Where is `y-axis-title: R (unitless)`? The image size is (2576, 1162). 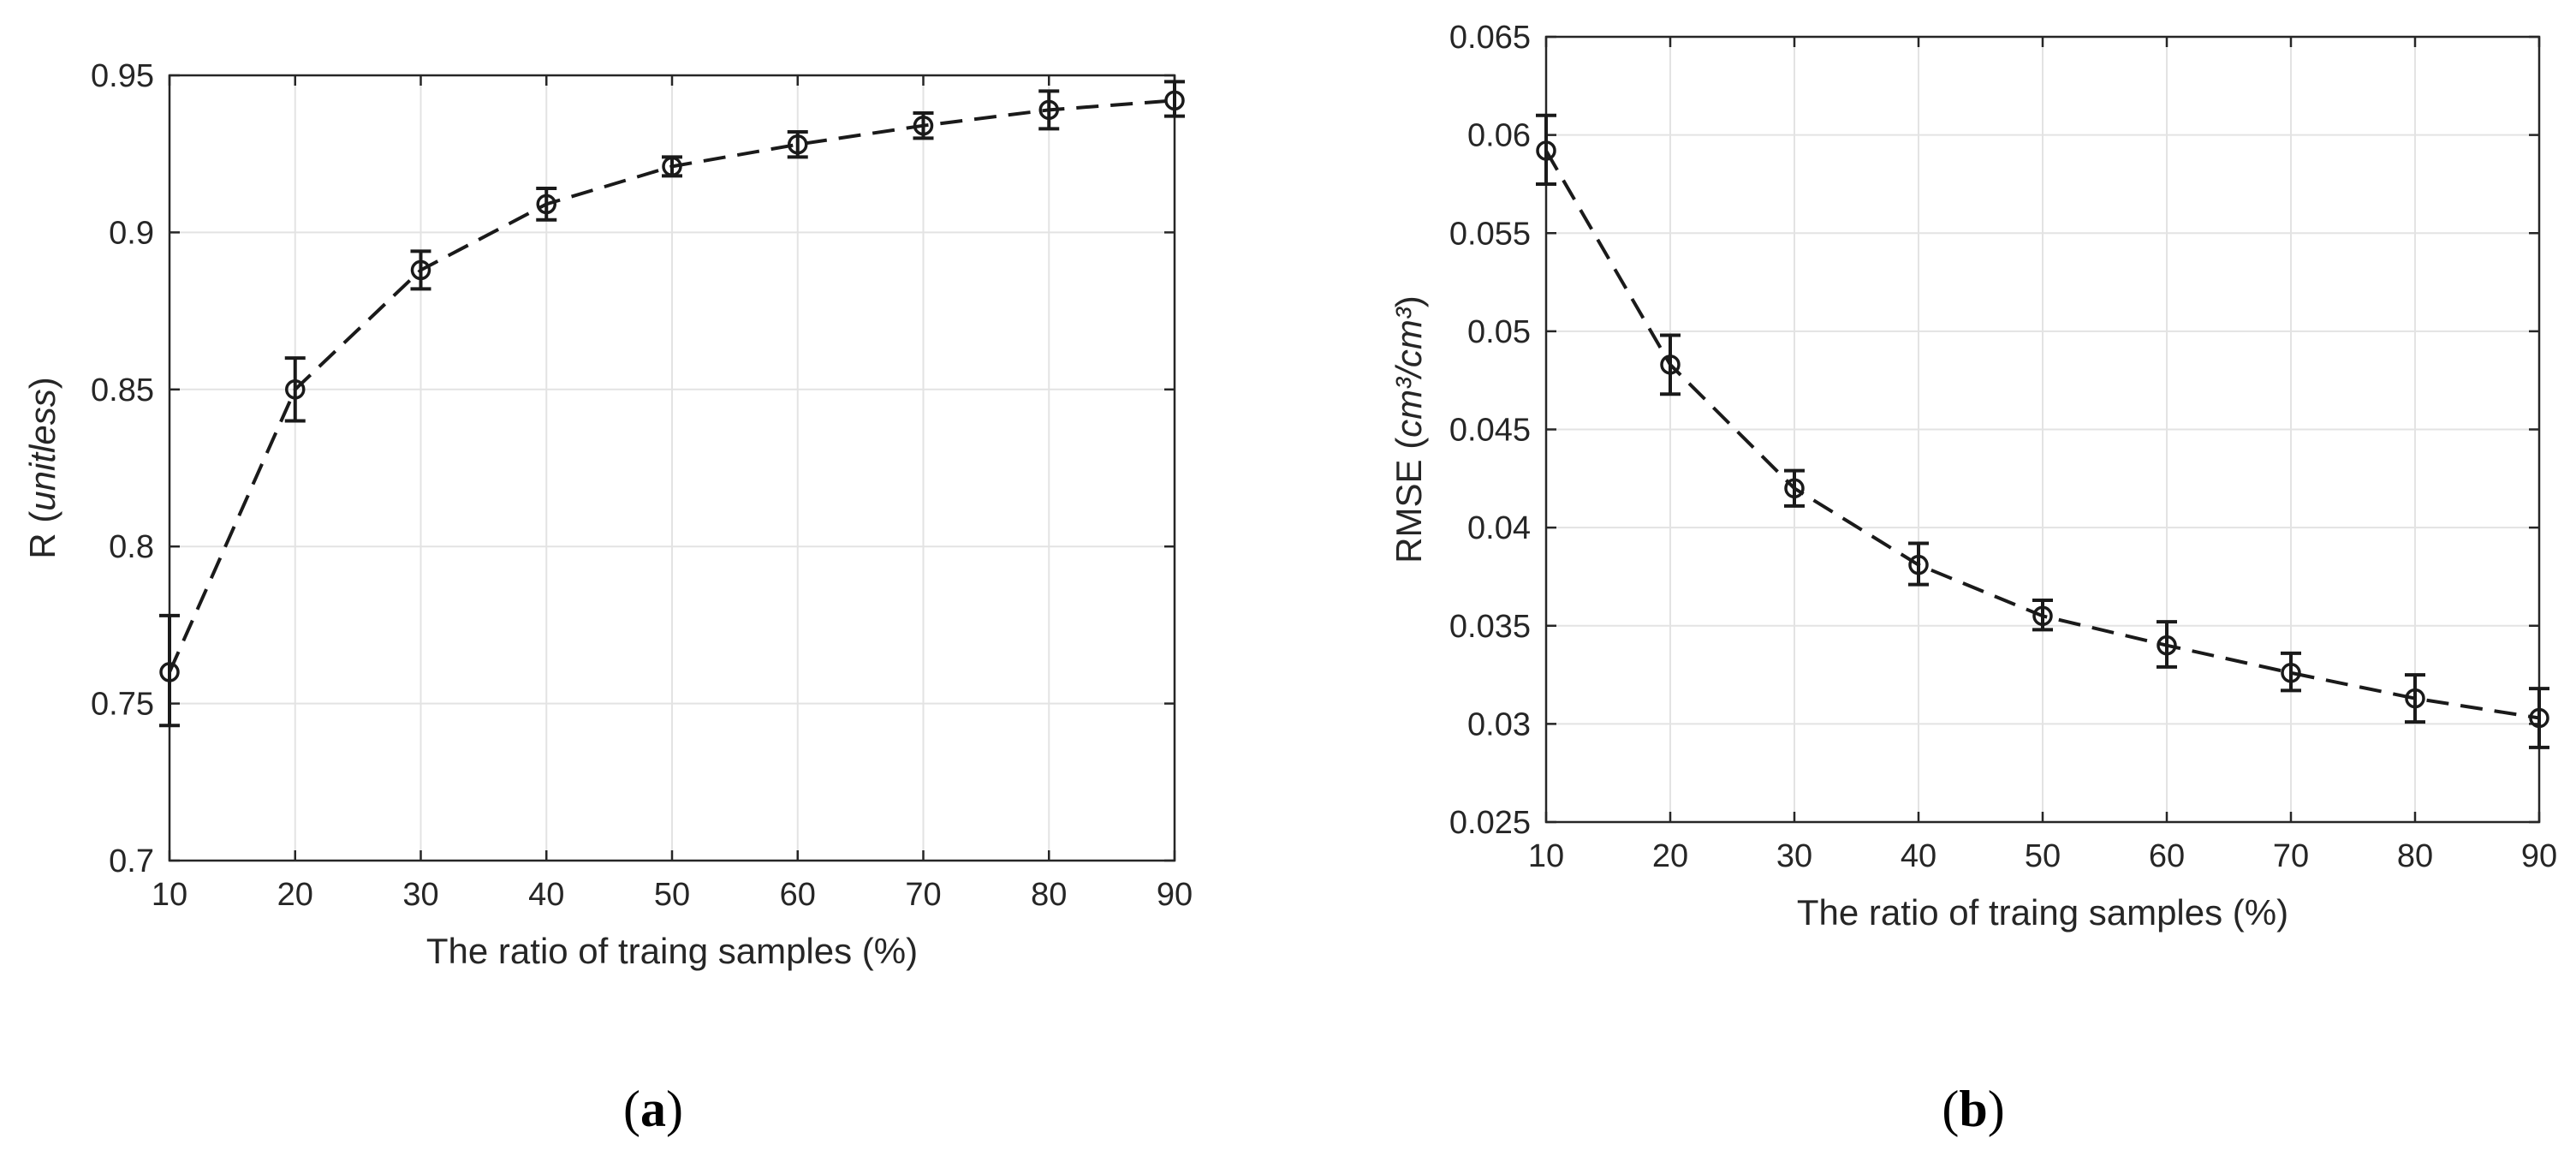
y-axis-title: R (unitless) is located at coordinates (42, 467).